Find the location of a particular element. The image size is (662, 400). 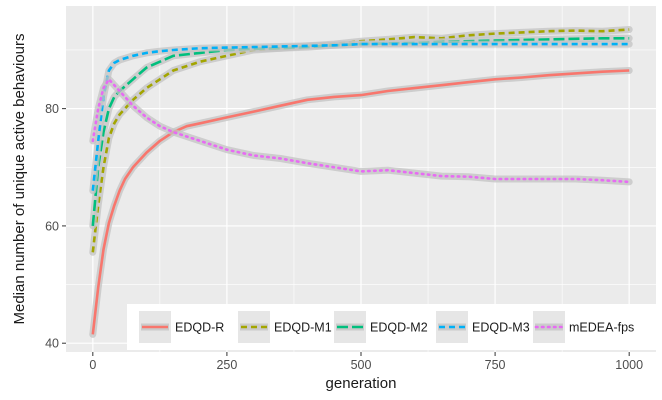

x-tick-label: 0 is located at coordinates (92, 365).